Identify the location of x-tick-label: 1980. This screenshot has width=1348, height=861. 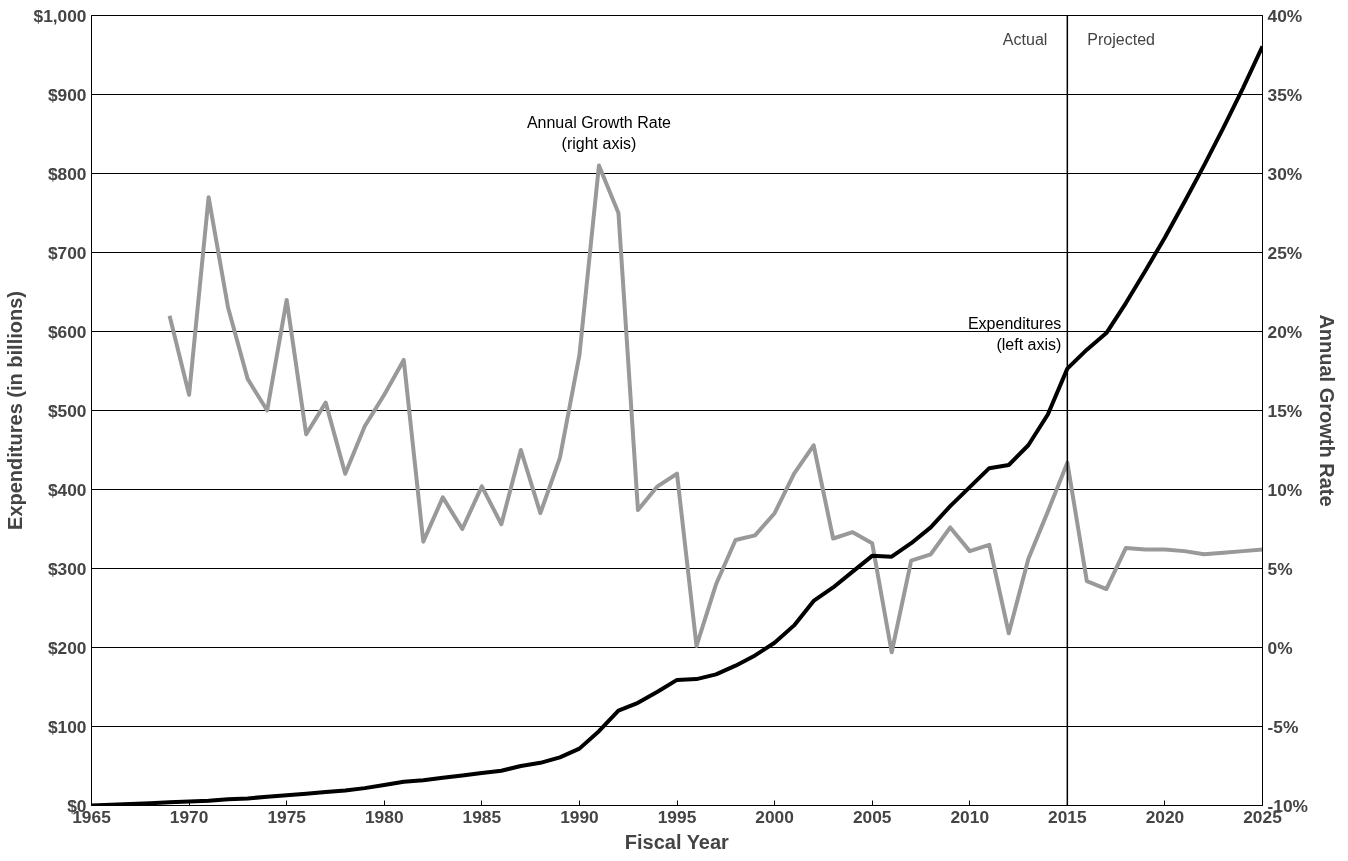
(384, 816).